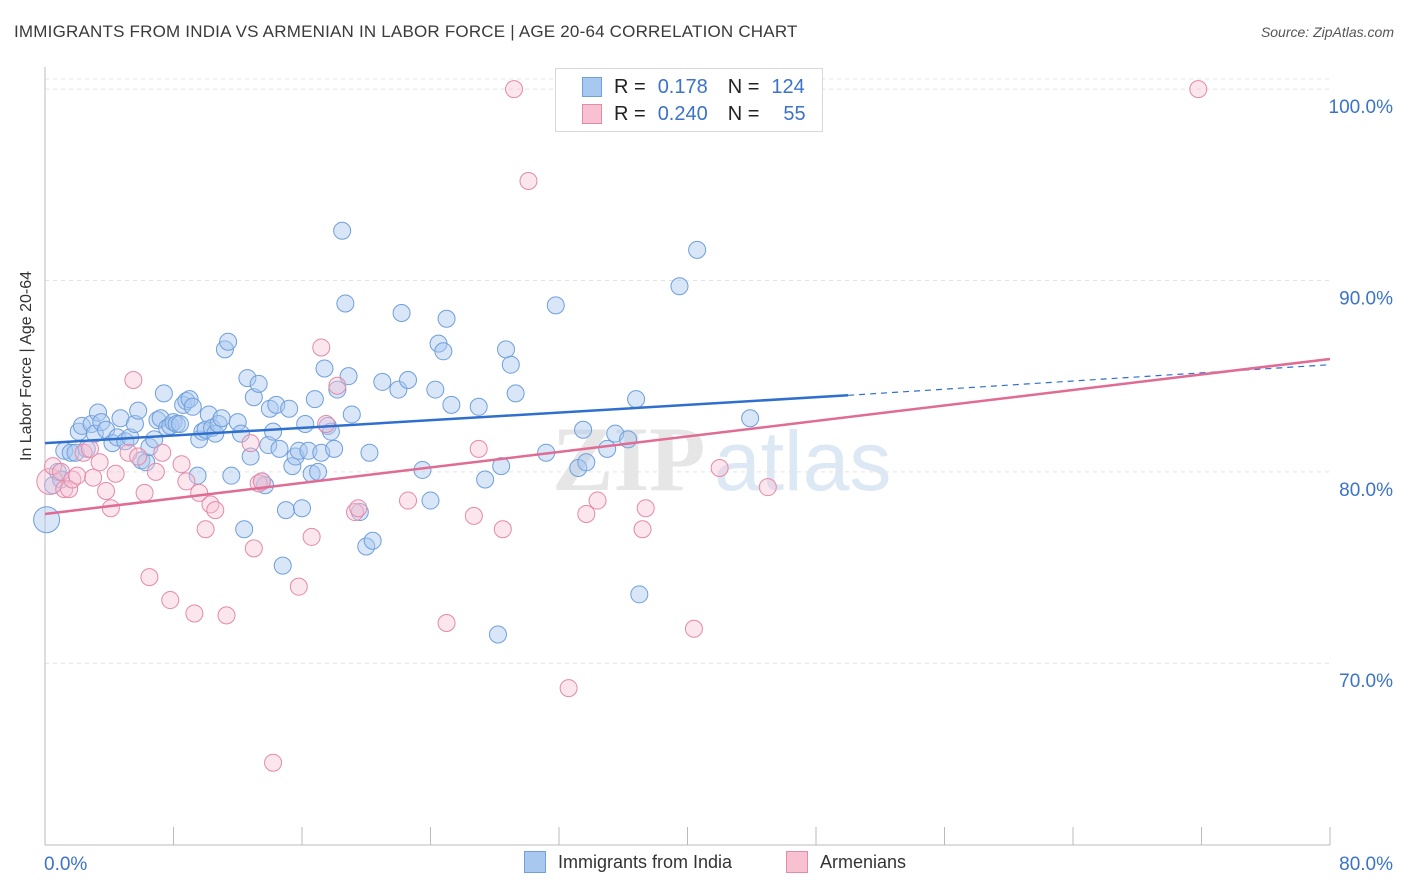 The image size is (1406, 892). Describe the element at coordinates (689, 100) in the screenshot. I see `correlation-legend: R = 0.178 N = 124 R = 0.240 N = 55` at that location.